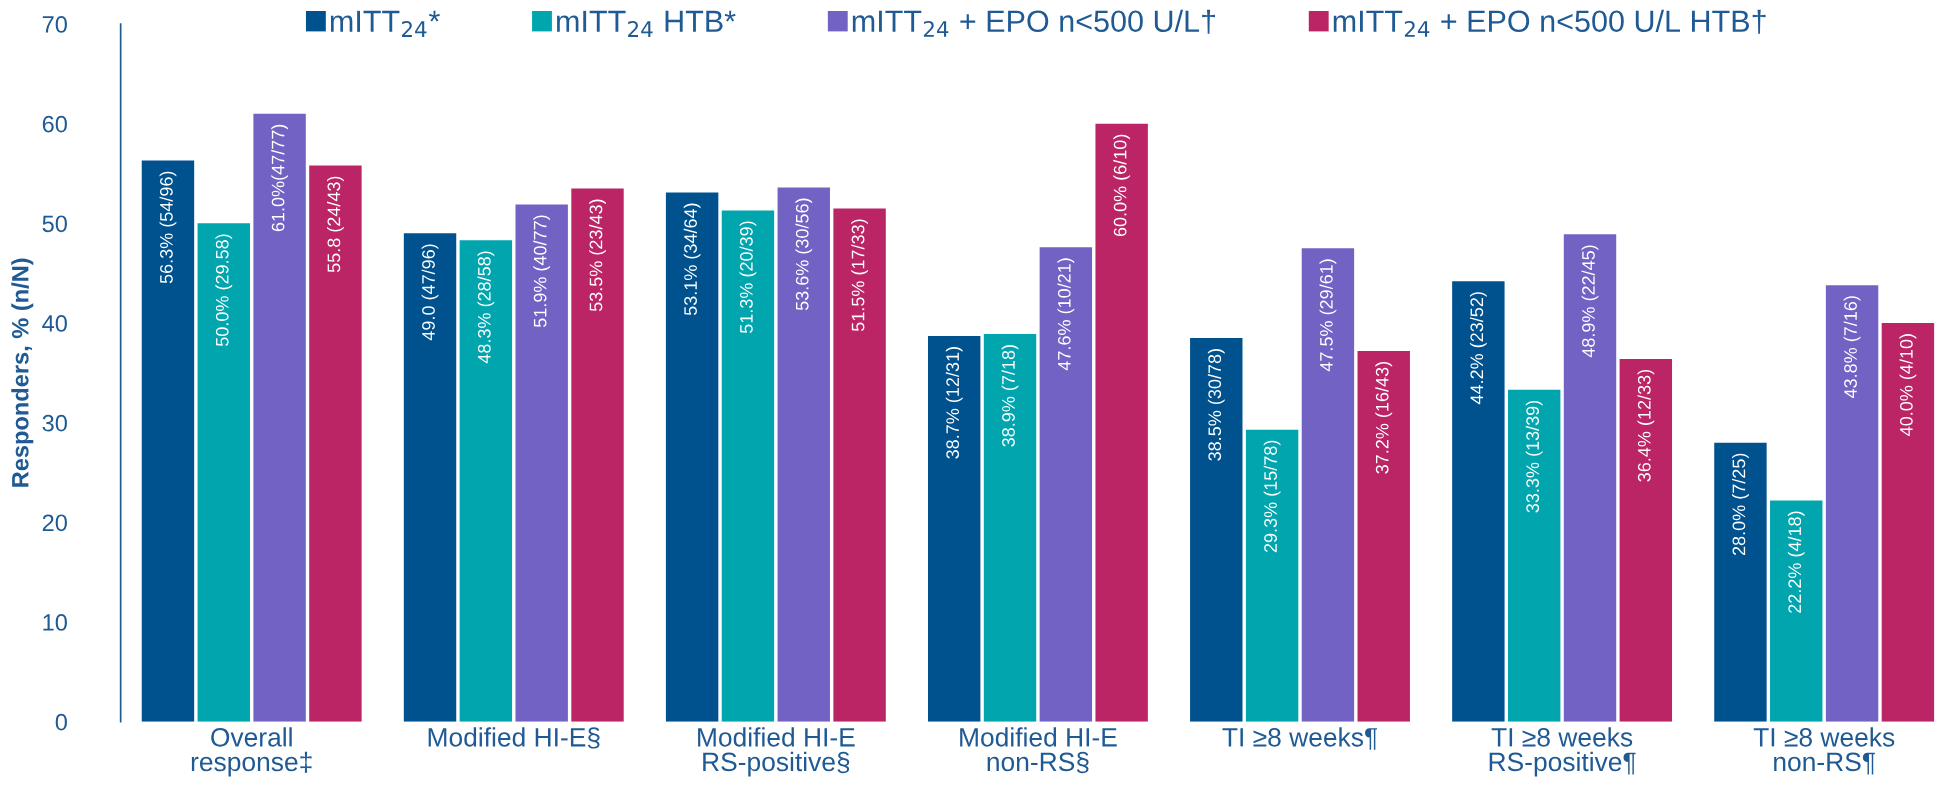  Describe the element at coordinates (430, 292) in the screenshot. I see `data-label: 49.0 (47/96)` at that location.